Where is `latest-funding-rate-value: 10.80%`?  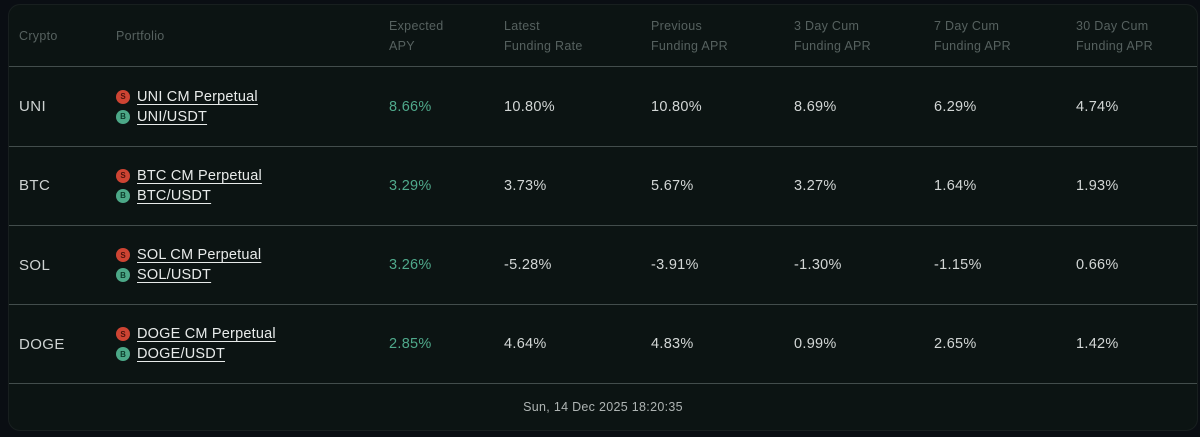
latest-funding-rate-value: 10.80% is located at coordinates (529, 106).